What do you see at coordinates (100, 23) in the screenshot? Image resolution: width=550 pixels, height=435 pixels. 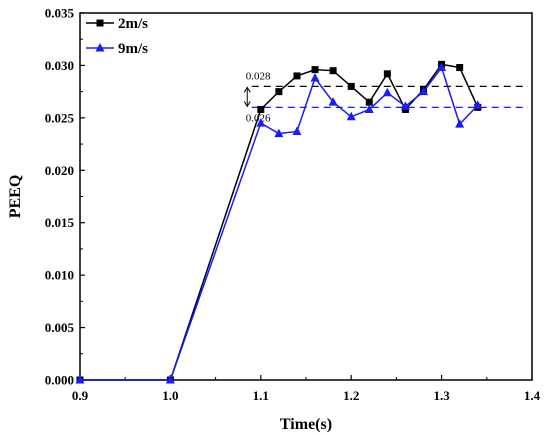 I see `legend-marker-2m/s` at bounding box center [100, 23].